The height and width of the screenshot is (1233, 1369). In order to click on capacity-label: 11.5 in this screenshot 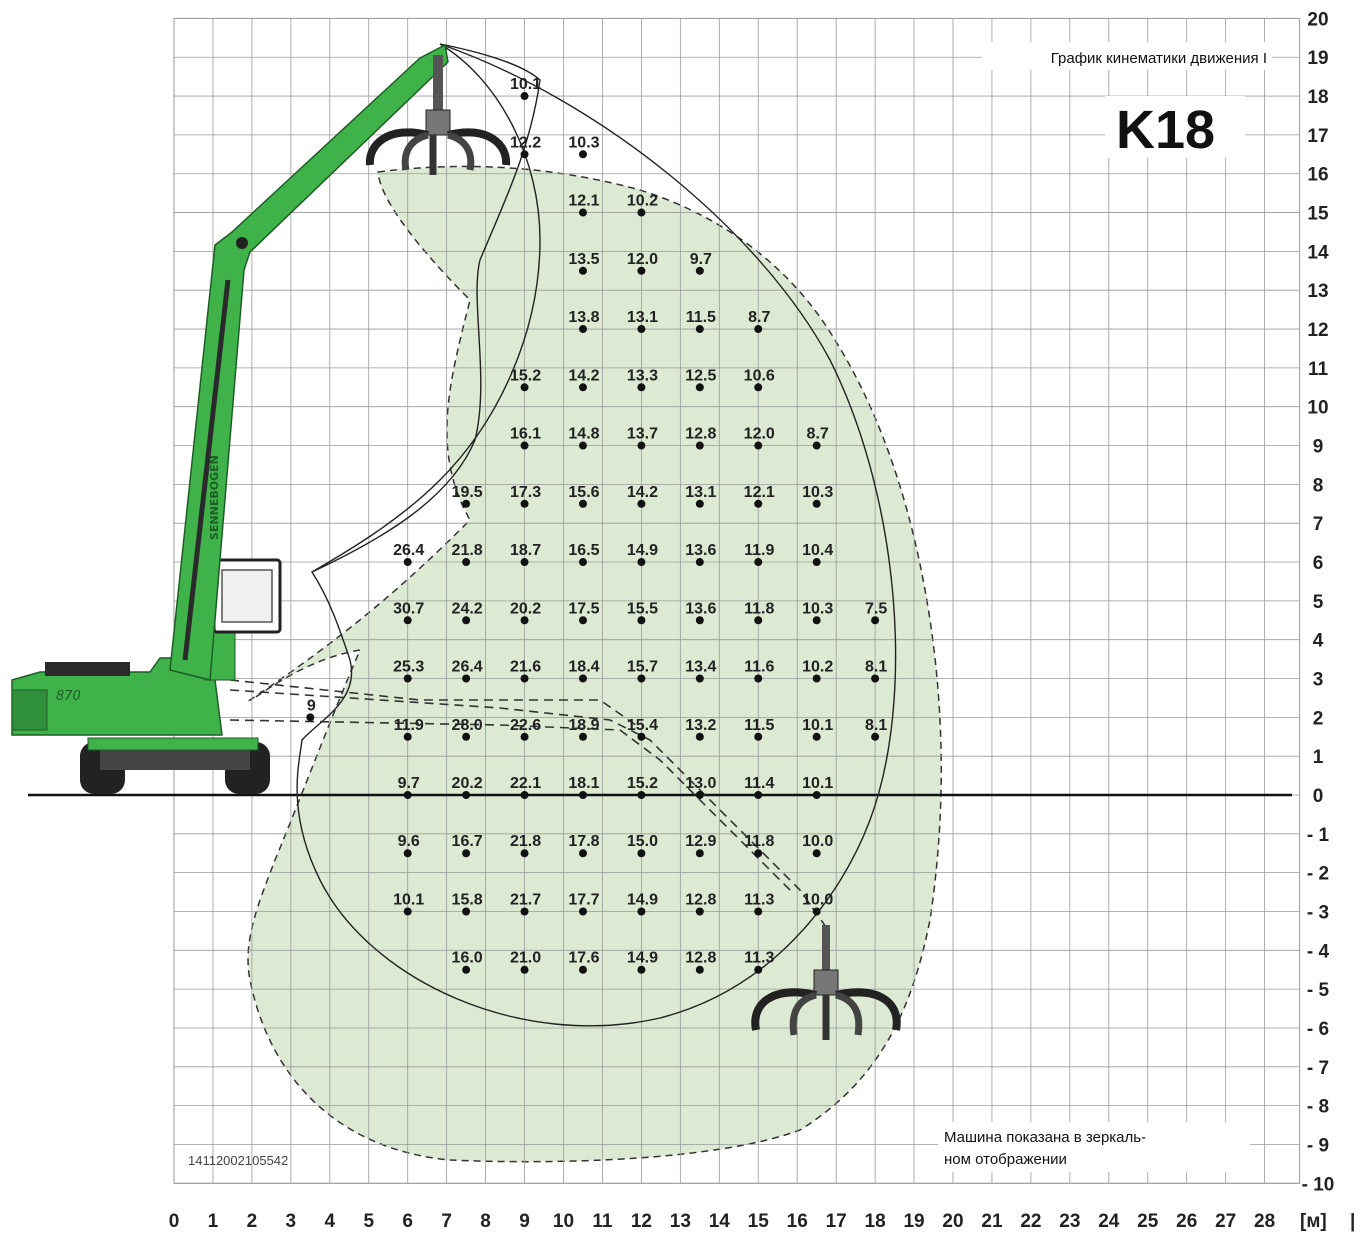, I will do `click(759, 725)`.